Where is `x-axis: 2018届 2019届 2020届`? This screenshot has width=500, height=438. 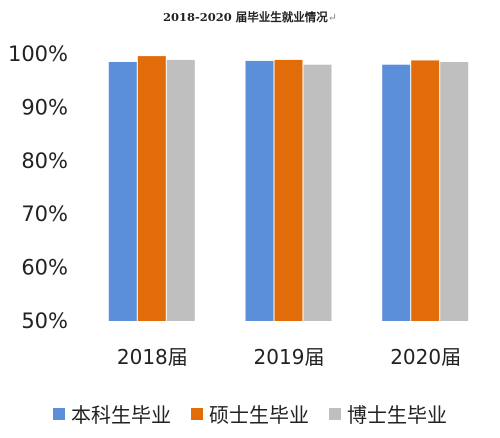
x-axis: 2018届 2019届 2020届 is located at coordinates (289, 357).